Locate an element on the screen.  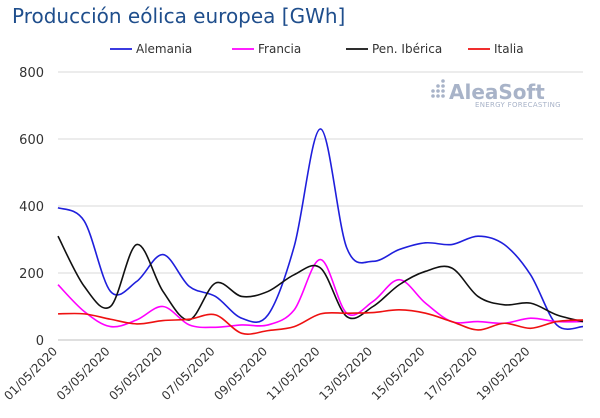
legend-label-francia: Francia is located at coordinates (279, 49).